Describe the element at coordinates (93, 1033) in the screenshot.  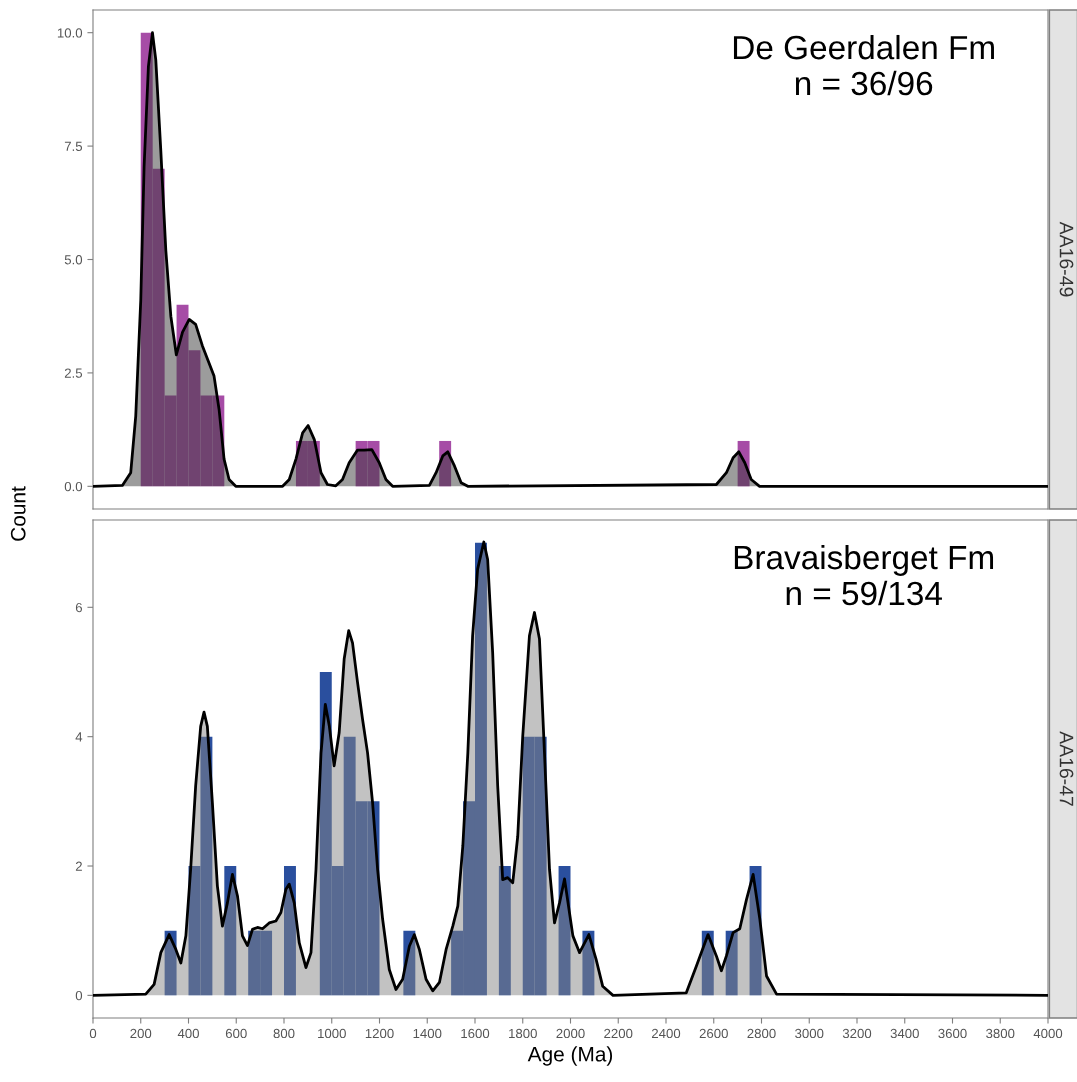
I see `x-tick-label: 0` at that location.